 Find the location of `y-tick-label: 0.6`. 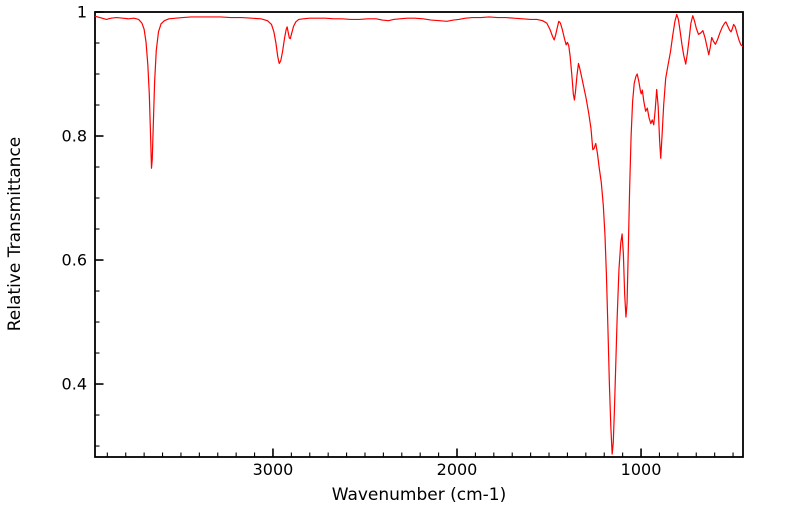

y-tick-label: 0.6 is located at coordinates (74, 260).